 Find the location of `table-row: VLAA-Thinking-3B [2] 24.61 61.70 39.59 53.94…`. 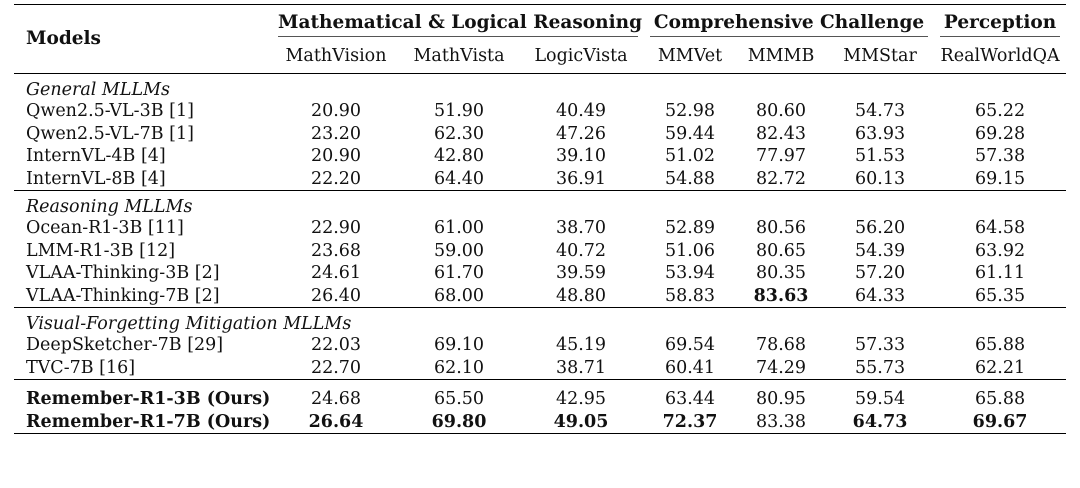

table-row: VLAA-Thinking-3B [2] 24.61 61.70 39.59 53.94… is located at coordinates (540, 273).